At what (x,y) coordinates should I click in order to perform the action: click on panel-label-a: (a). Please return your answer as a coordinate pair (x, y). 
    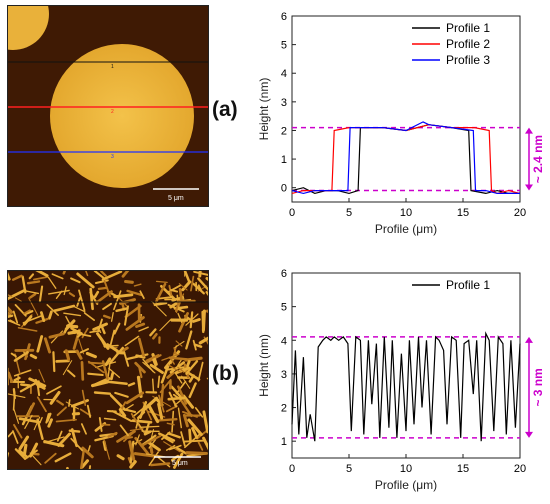
    Looking at the image, I should click on (225, 109).